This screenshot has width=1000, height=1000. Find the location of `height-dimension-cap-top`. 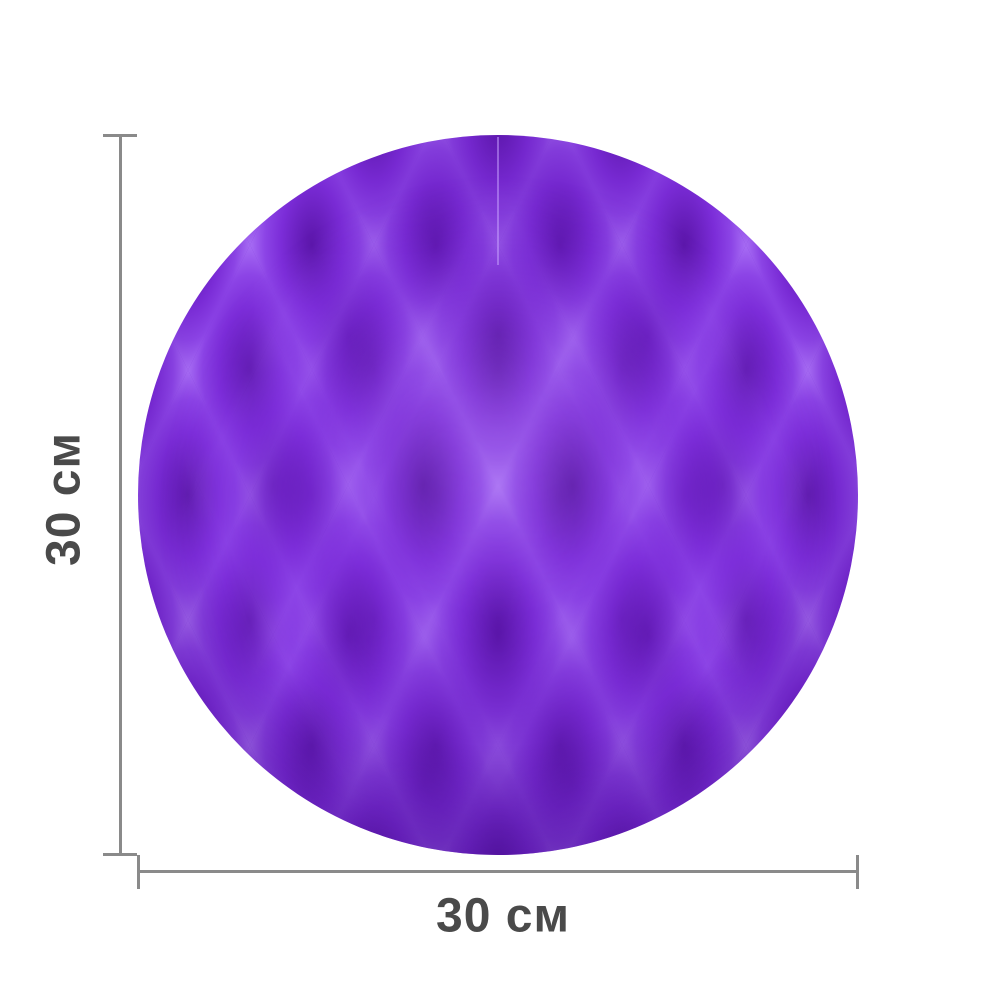

height-dimension-cap-top is located at coordinates (120, 135).